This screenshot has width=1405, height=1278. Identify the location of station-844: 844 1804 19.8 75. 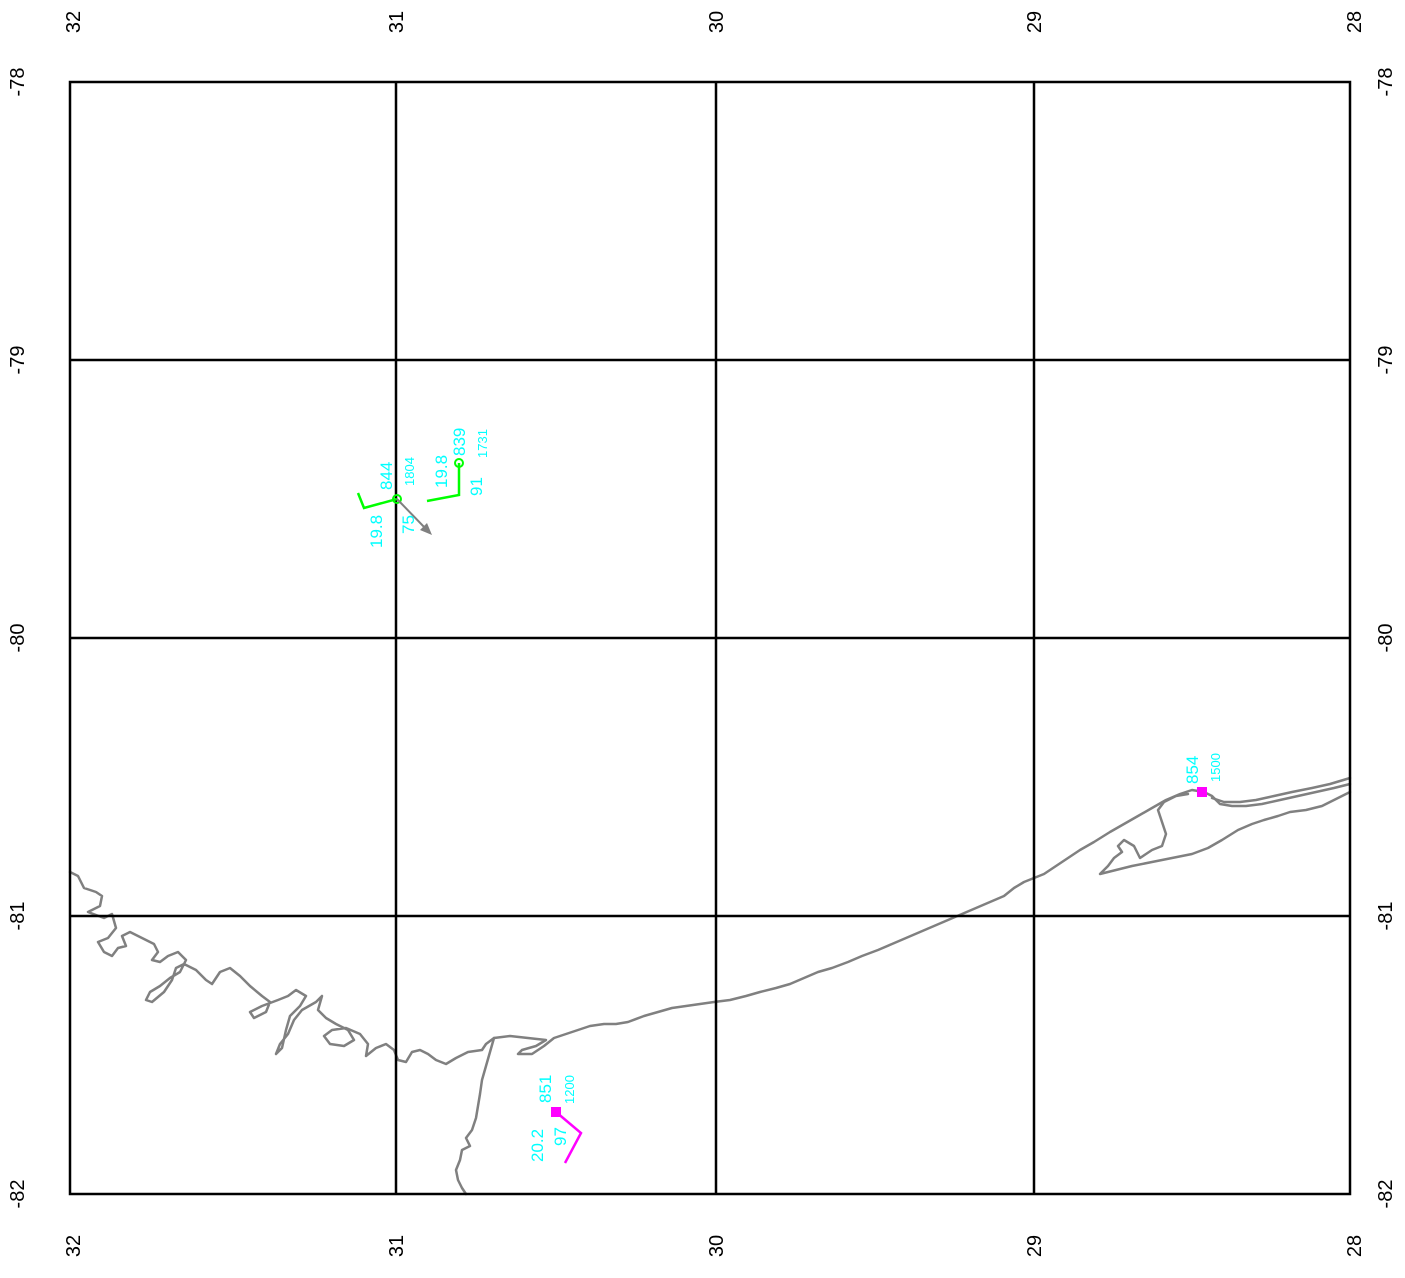
(394, 502).